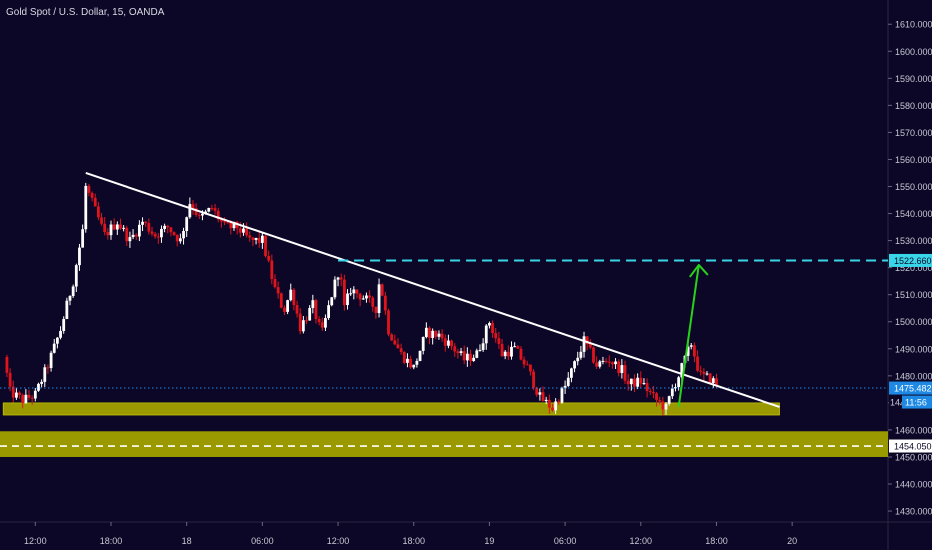 Image resolution: width=932 pixels, height=550 pixels. I want to click on last-price-badge-bg, so click(910, 388).